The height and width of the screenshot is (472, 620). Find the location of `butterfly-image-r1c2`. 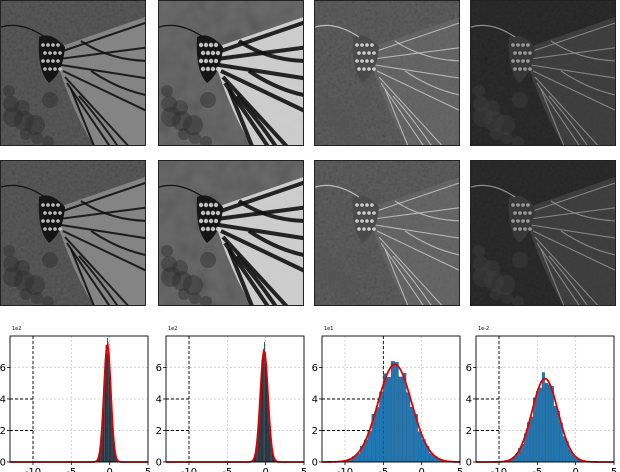

butterfly-image-r1c2 is located at coordinates (231, 73).